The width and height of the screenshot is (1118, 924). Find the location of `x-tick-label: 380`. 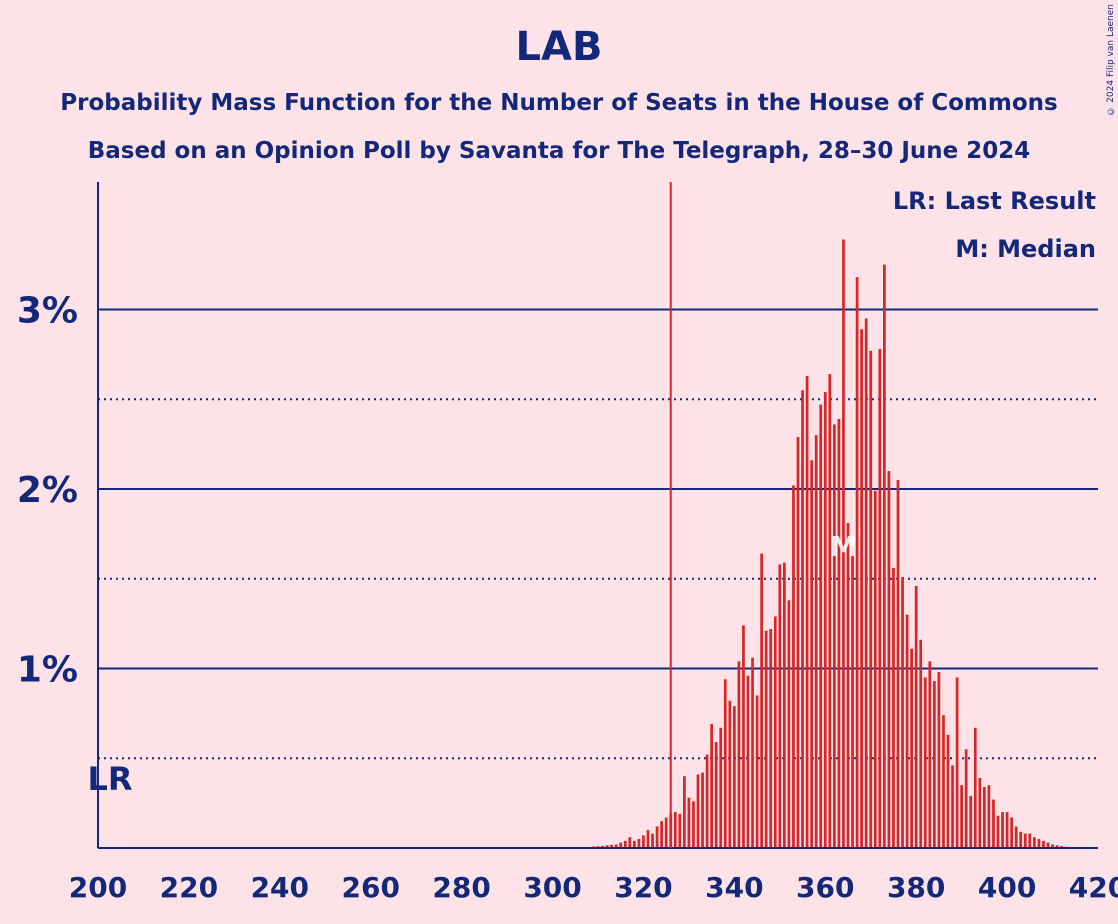

x-tick-label: 380 is located at coordinates (916, 887).